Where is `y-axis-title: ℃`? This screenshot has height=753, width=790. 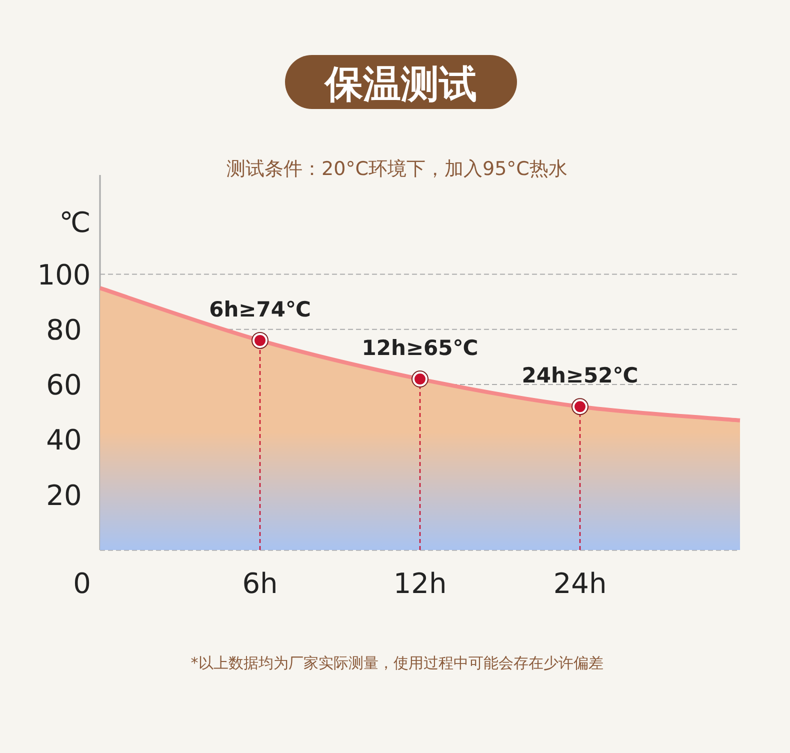 y-axis-title: ℃ is located at coordinates (75, 222).